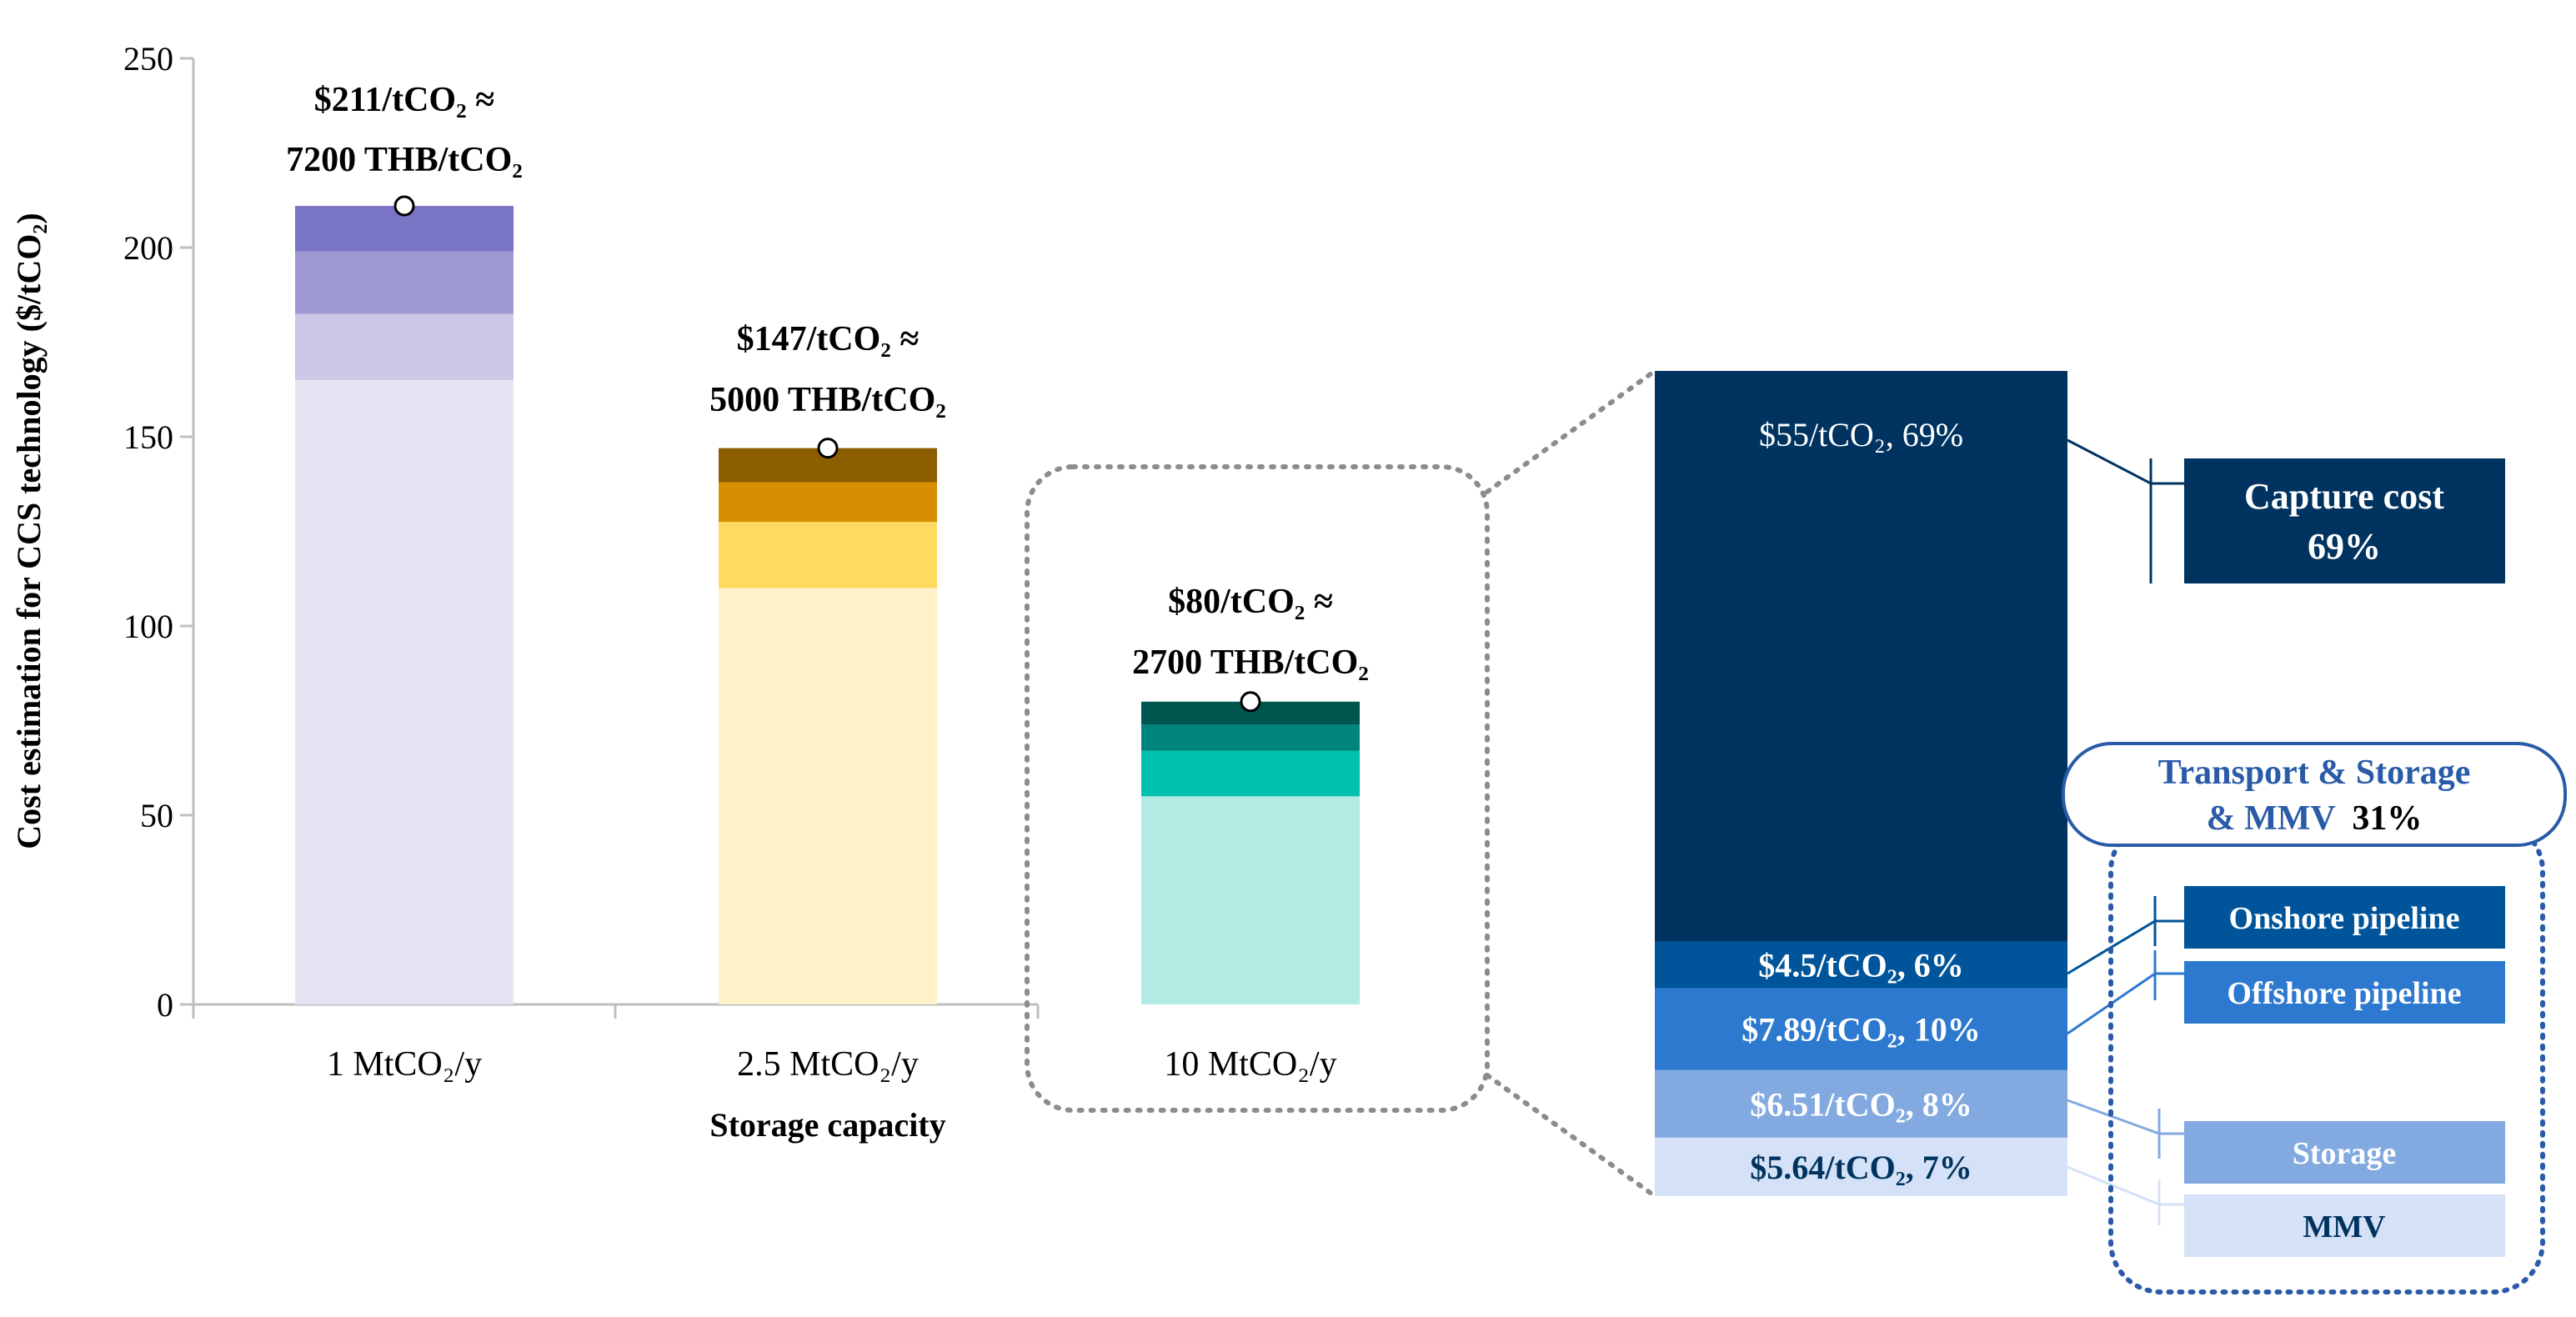 The image size is (2576, 1317). Describe the element at coordinates (404, 100) in the screenshot. I see `bar-total-label: $211/tCO₂ ≈` at that location.